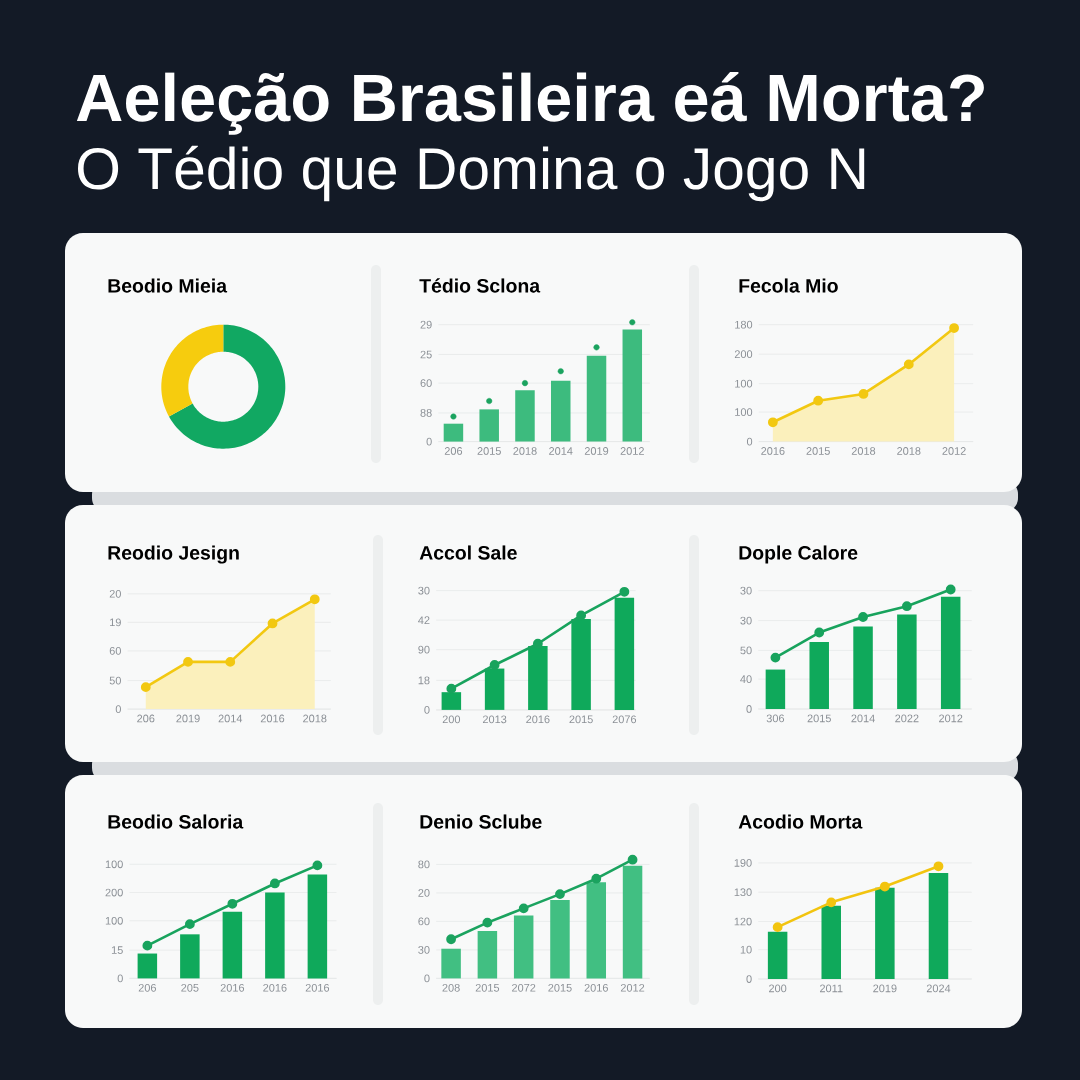 The width and height of the screenshot is (1080, 1080). Describe the element at coordinates (471, 173) in the screenshot. I see `text: O Tédio que Domina o Jogo N` at that location.